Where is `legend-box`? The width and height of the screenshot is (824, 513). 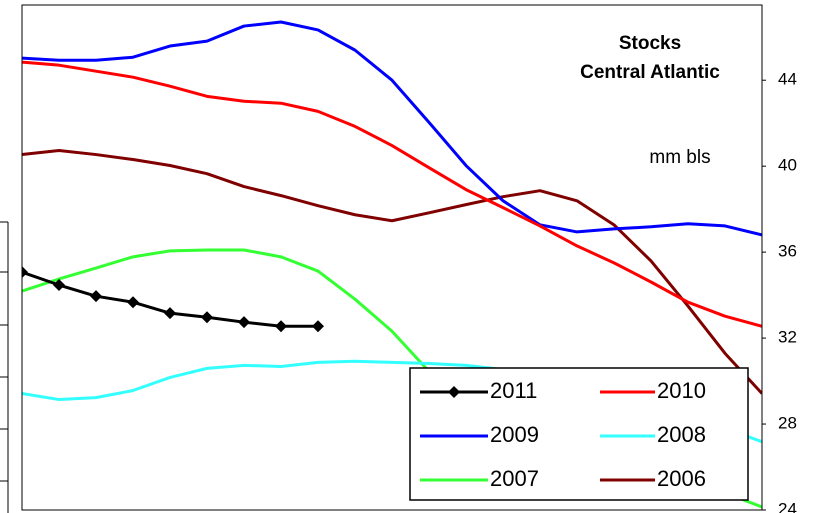
legend-box is located at coordinates (579, 434).